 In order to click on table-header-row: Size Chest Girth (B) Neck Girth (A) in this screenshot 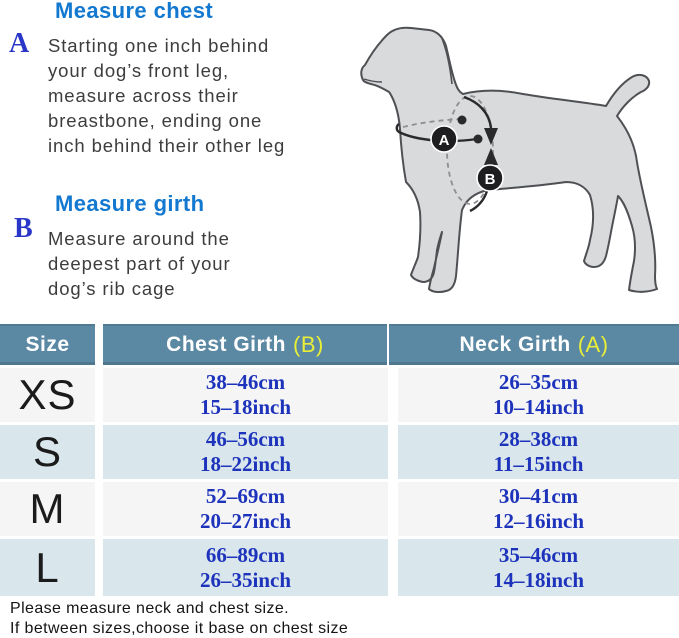, I will do `click(339, 344)`.